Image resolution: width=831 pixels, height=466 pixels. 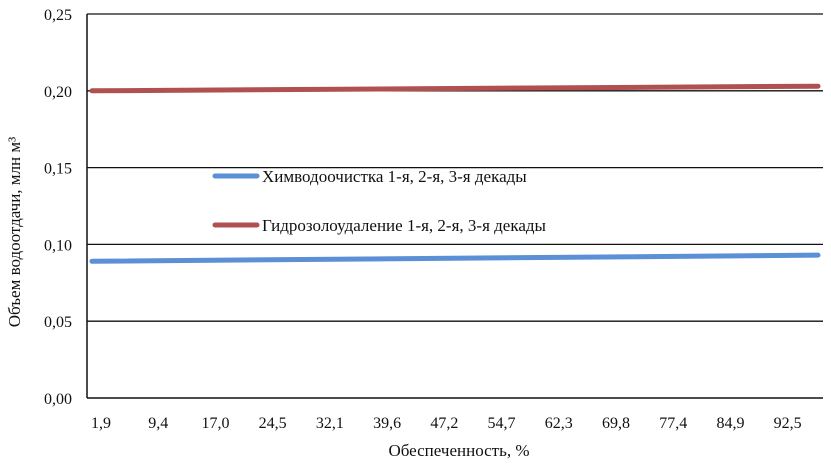 I want to click on y-tick-label: 0,15, so click(x=58, y=169).